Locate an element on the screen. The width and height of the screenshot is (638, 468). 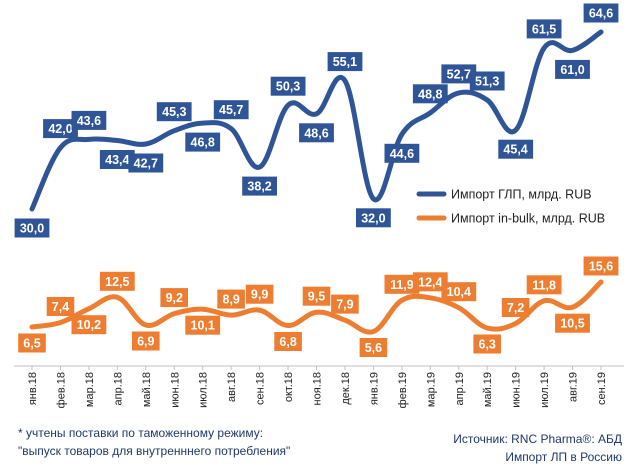
data-label-text: 32,0 is located at coordinates (373, 218).